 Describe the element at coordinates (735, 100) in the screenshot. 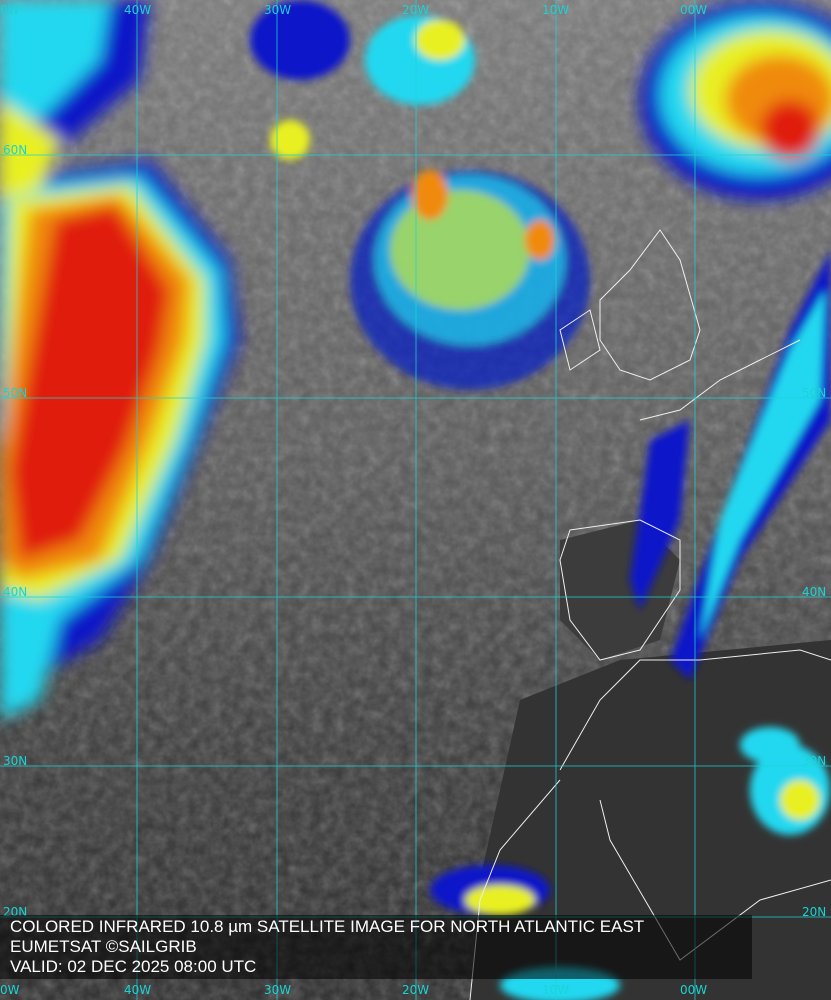

I see `northeast-storm-system` at that location.